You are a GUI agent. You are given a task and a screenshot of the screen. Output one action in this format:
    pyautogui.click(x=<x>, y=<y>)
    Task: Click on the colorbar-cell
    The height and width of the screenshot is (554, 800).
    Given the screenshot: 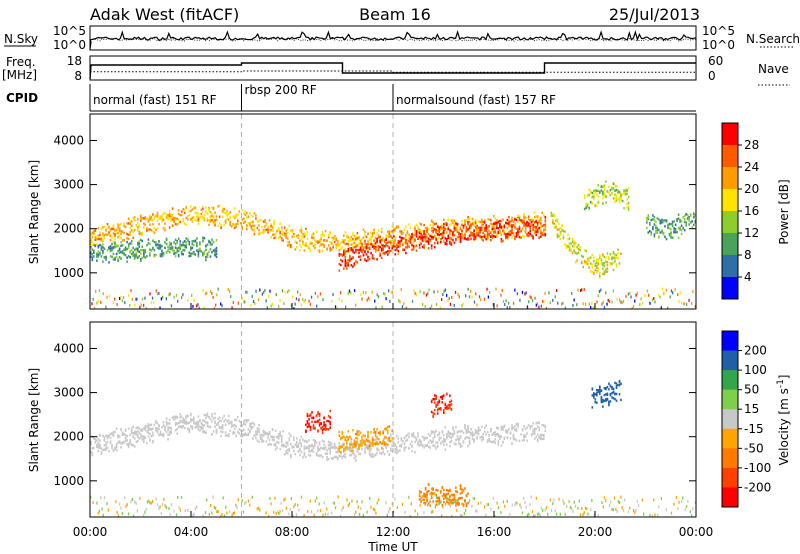 What is the action you would take?
    pyautogui.click(x=730, y=266)
    